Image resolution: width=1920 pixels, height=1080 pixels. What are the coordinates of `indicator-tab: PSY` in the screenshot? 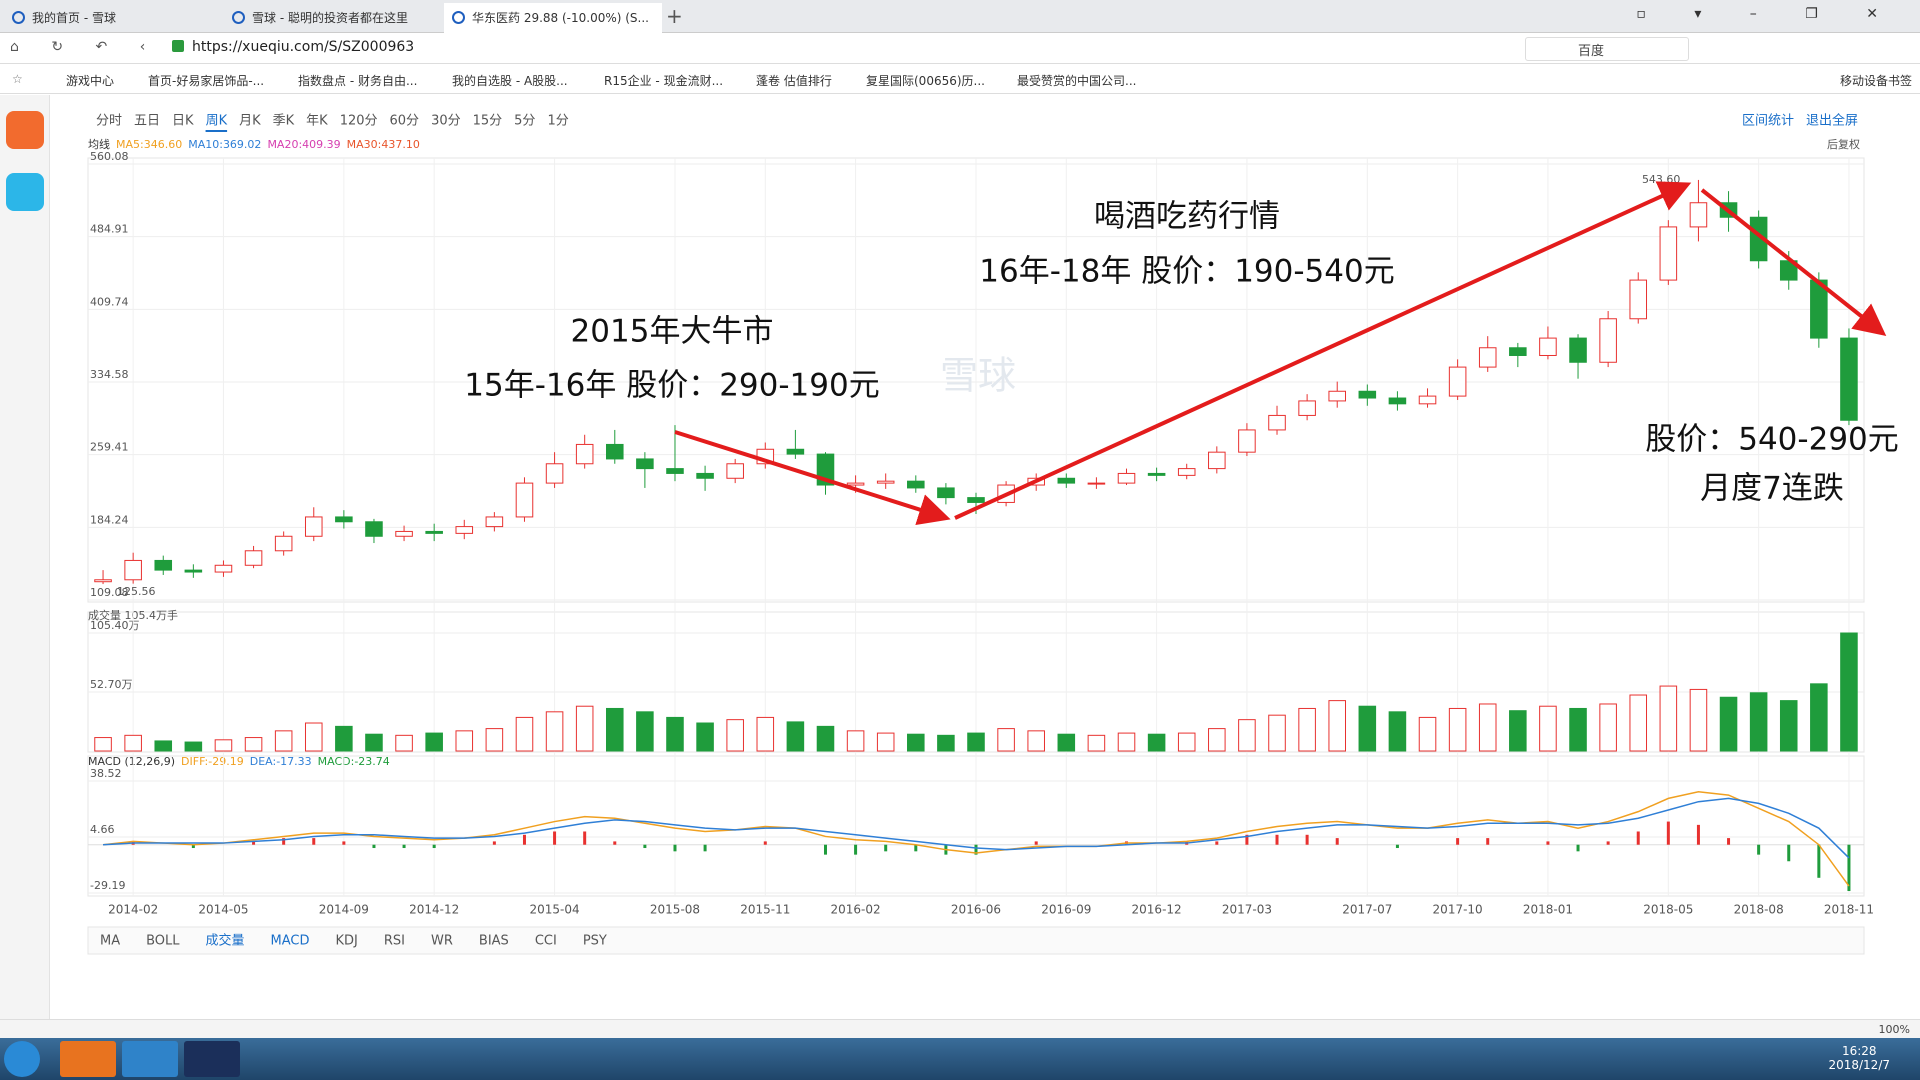 It's located at (595, 941).